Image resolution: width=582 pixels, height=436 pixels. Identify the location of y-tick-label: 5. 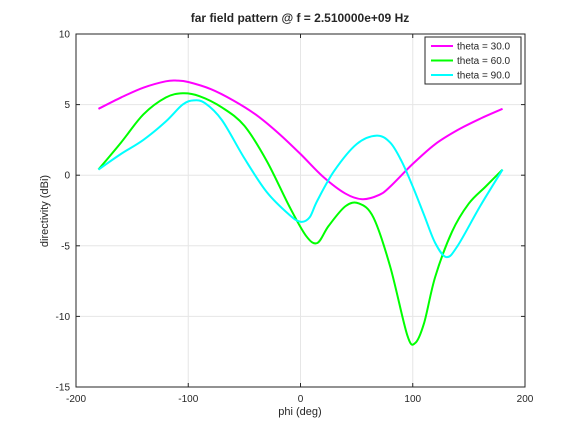
(67, 105).